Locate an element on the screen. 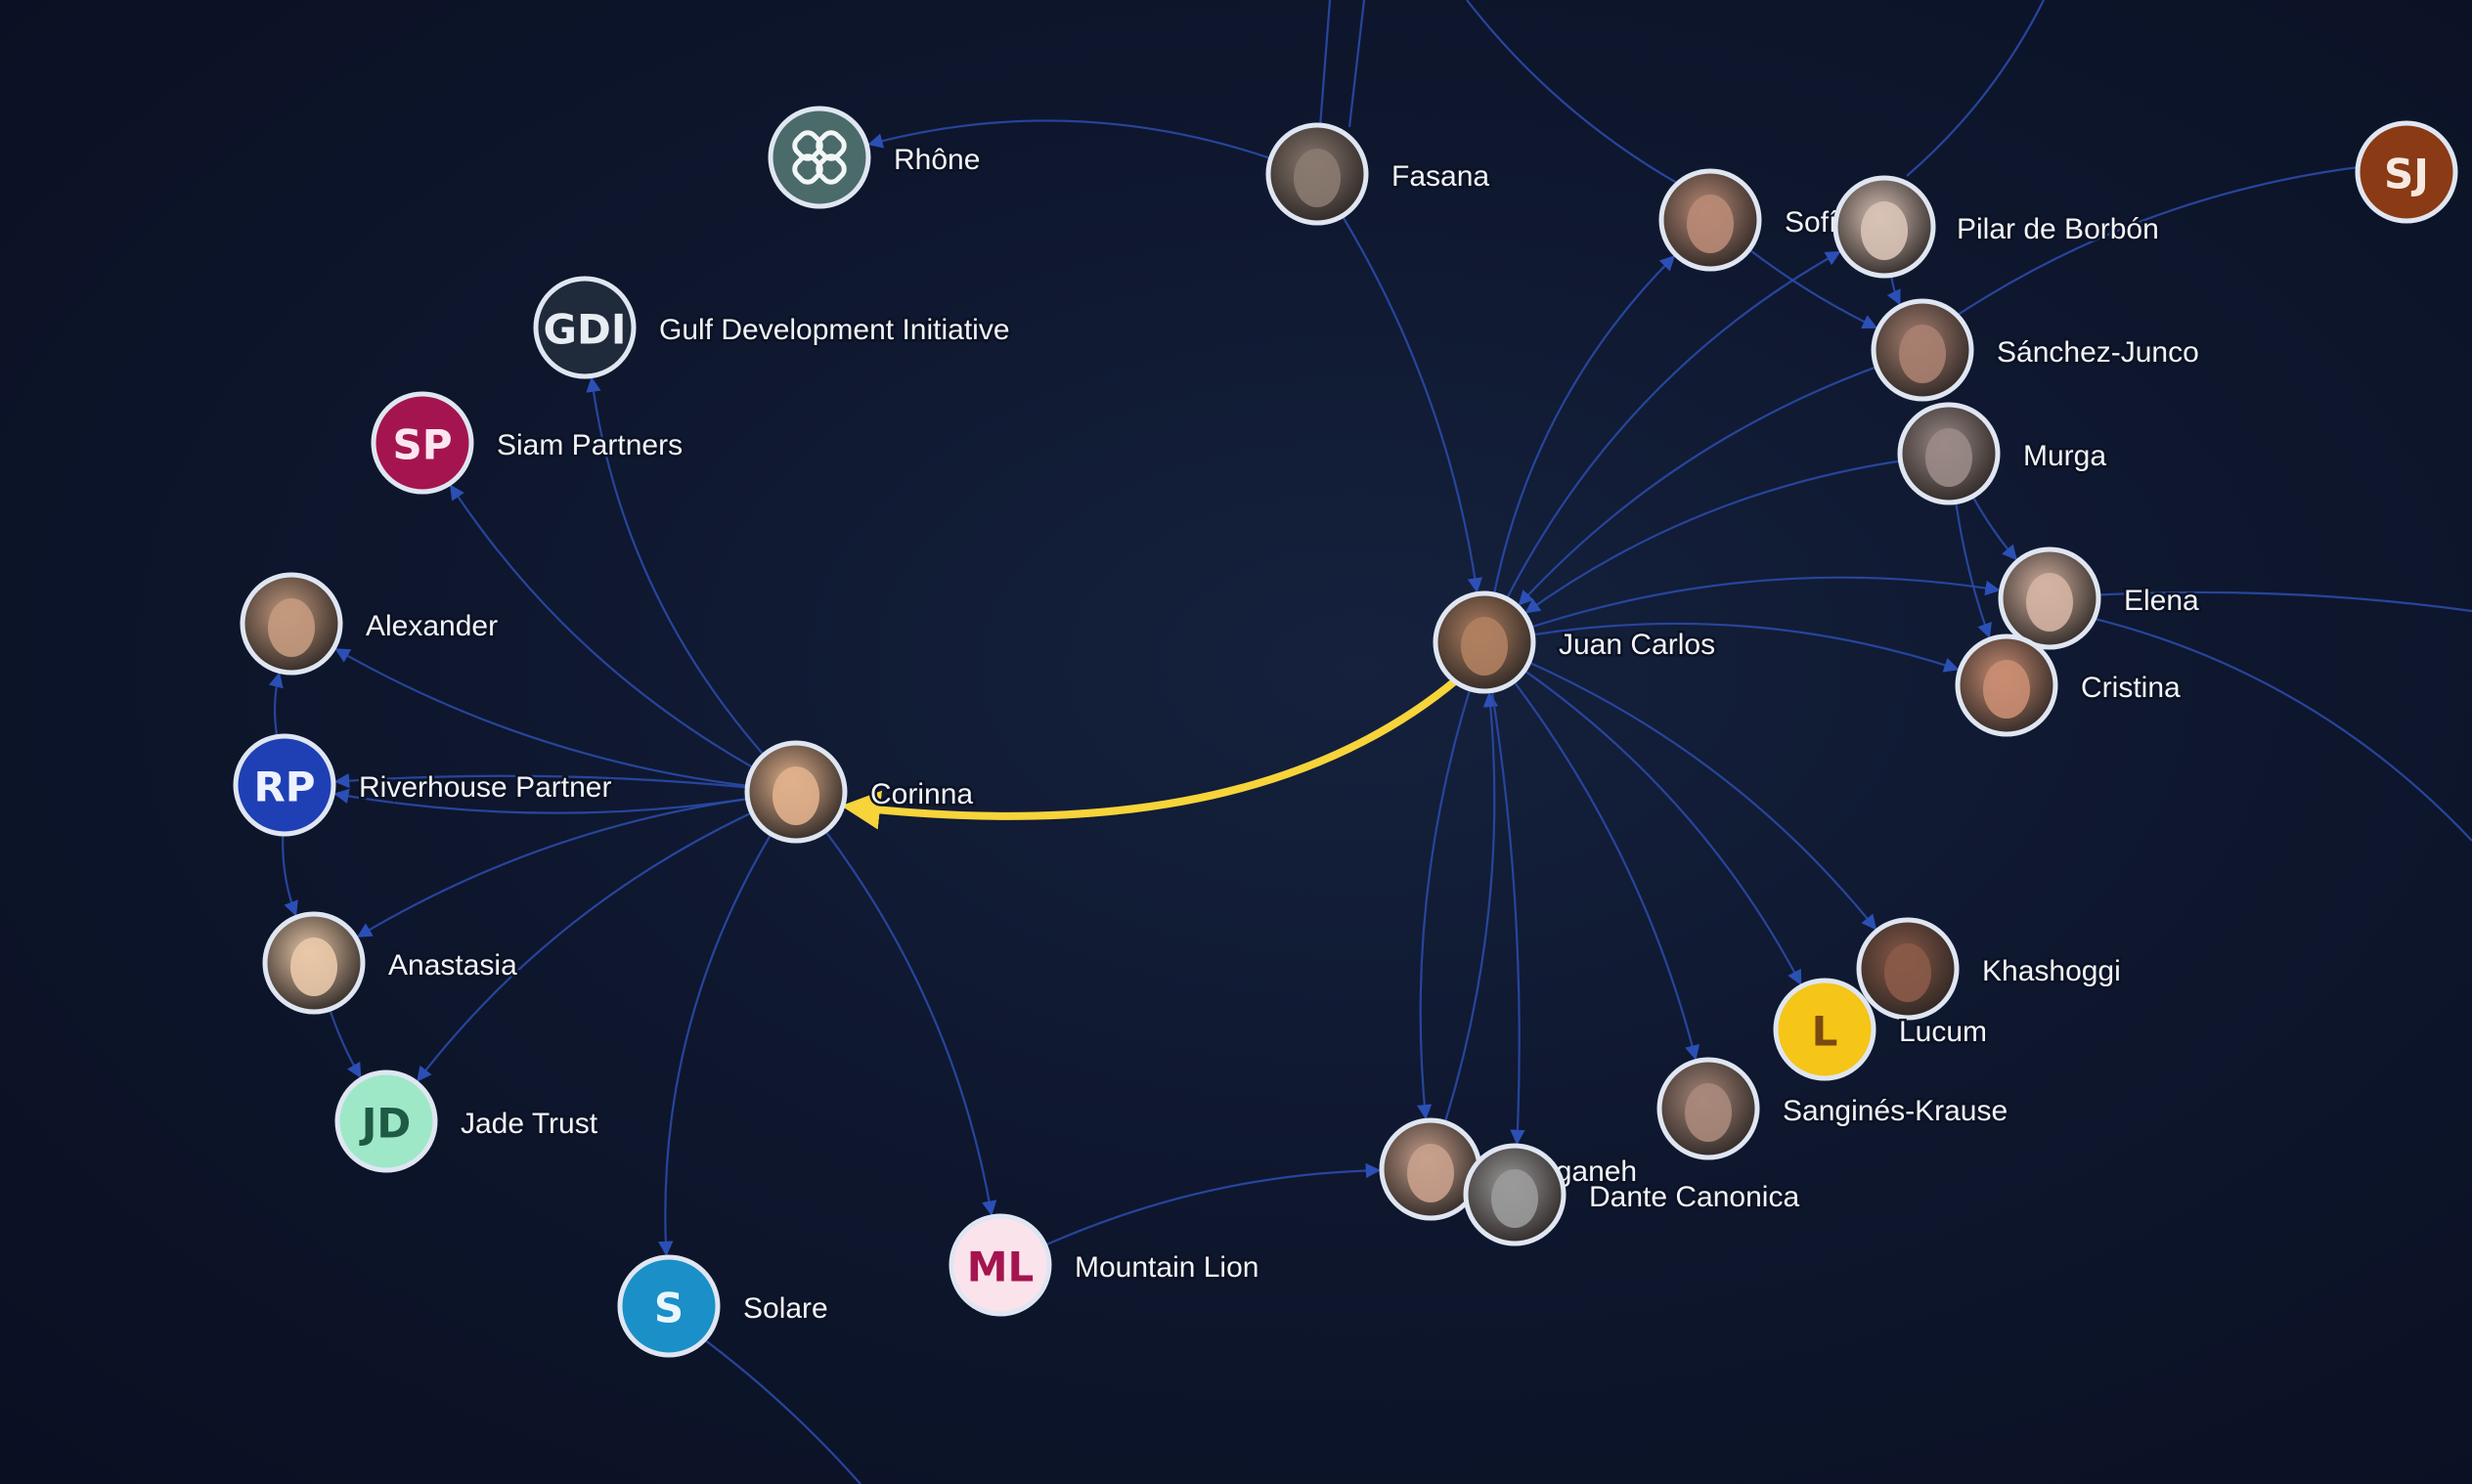 The image size is (2472, 1484). edge-ml-to-zanganeh is located at coordinates (1213, 1204).